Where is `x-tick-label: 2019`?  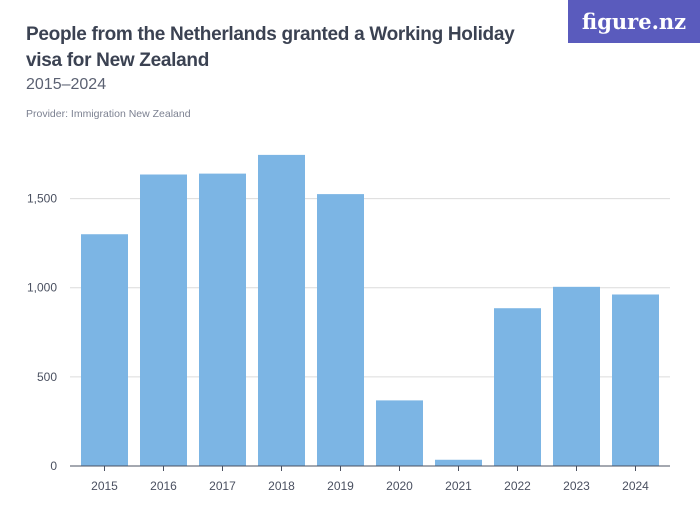
x-tick-label: 2019 is located at coordinates (340, 486).